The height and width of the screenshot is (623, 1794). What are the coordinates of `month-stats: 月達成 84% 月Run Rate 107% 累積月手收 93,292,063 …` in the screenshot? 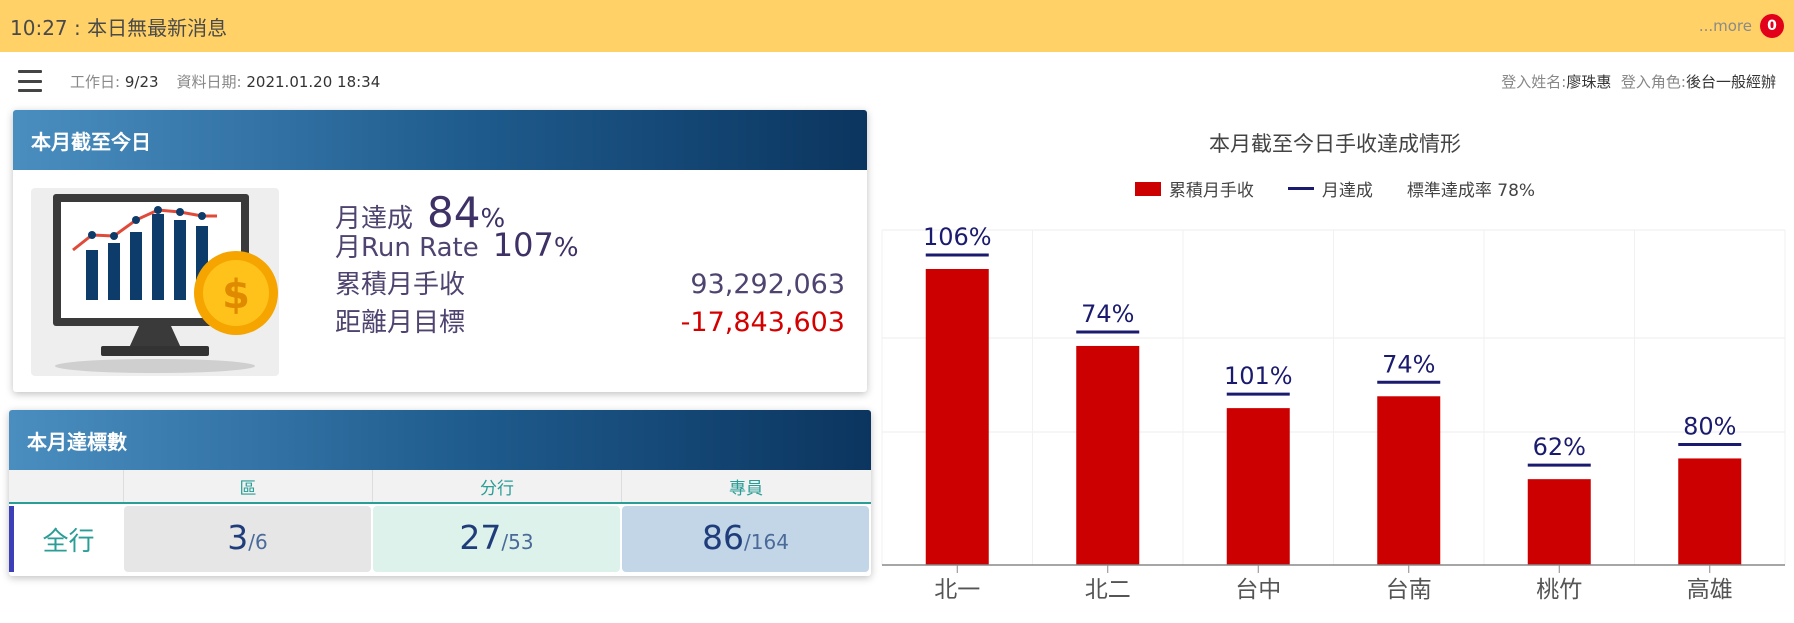 It's located at (590, 264).